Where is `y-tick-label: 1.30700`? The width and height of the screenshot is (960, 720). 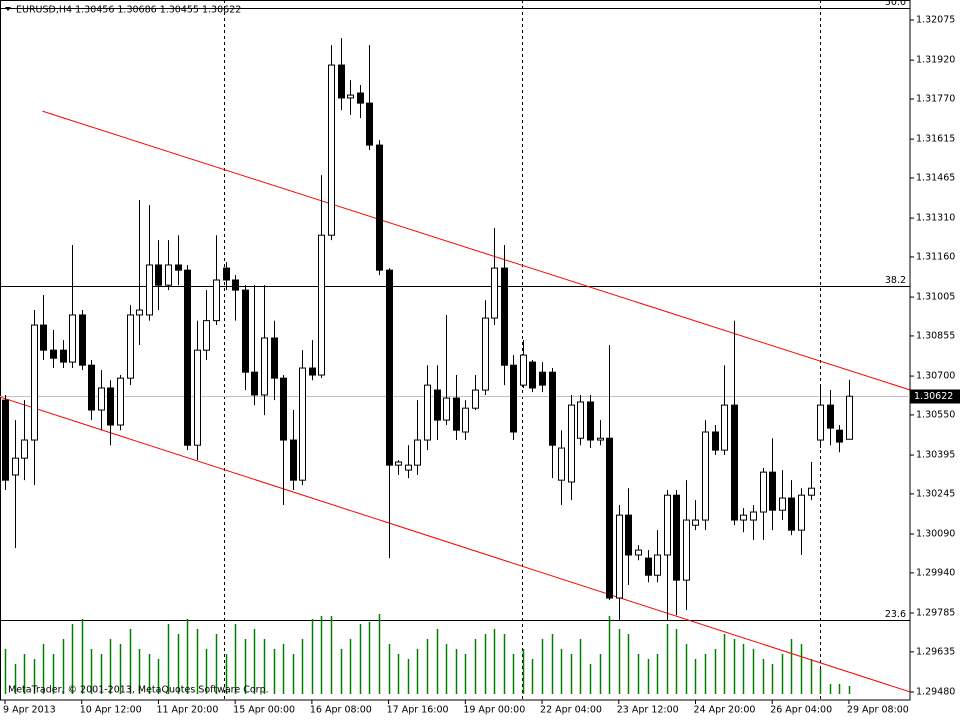
y-tick-label: 1.30700 is located at coordinates (935, 376).